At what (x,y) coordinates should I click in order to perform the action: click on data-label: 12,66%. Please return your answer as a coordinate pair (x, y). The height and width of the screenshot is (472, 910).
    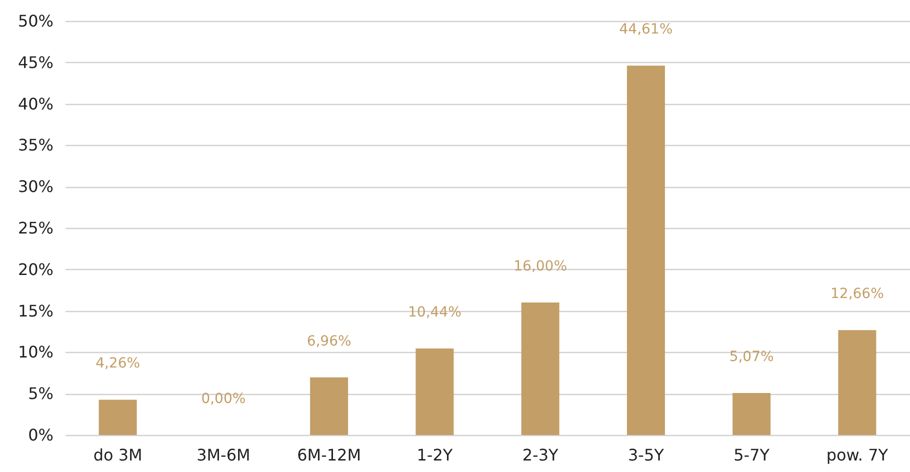
    Looking at the image, I should click on (857, 294).